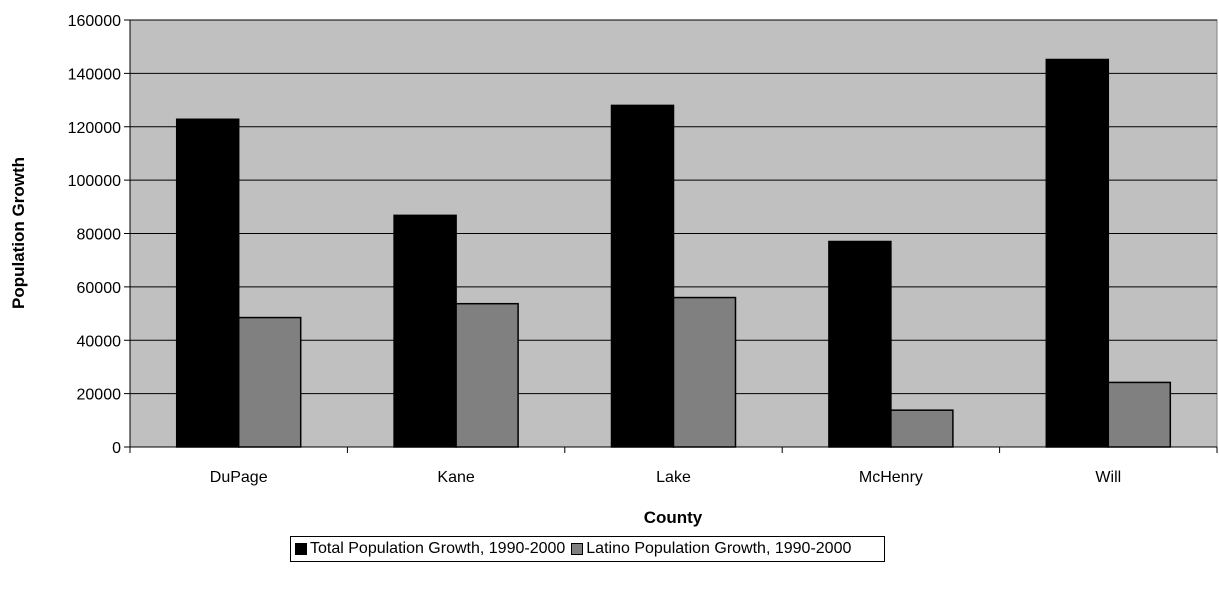  I want to click on legend-item-total: Total Population Growth, 1990-2000, so click(430, 549).